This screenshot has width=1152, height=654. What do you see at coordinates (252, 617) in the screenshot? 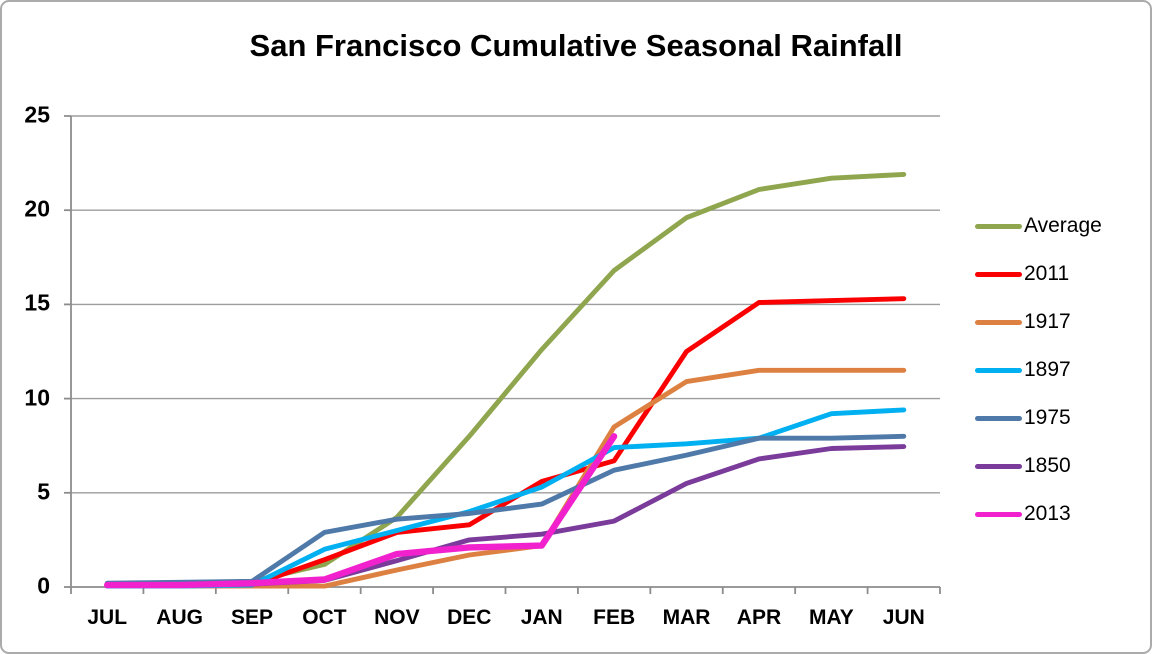
I see `x-axis-month-label: SEP` at bounding box center [252, 617].